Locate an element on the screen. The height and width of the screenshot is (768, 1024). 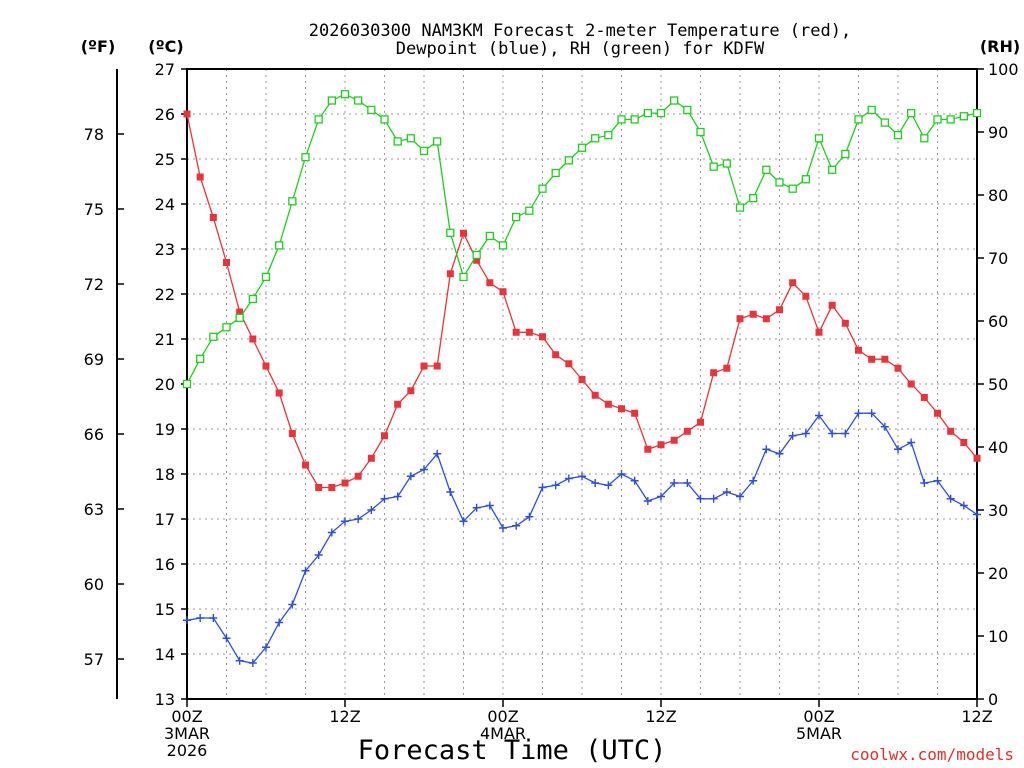
chart-title-line2: Dewpoint (blue), RH (green) for KDFW is located at coordinates (580, 49).